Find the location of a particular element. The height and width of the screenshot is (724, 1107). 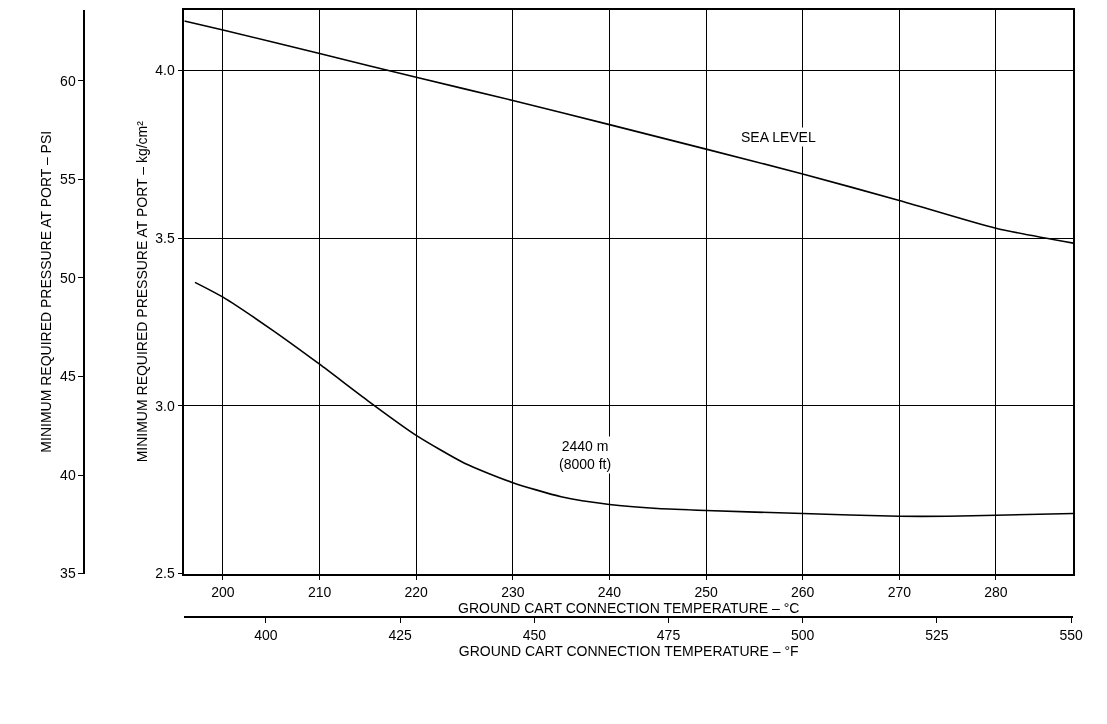

y2-tick-label: 60 is located at coordinates (68, 80).